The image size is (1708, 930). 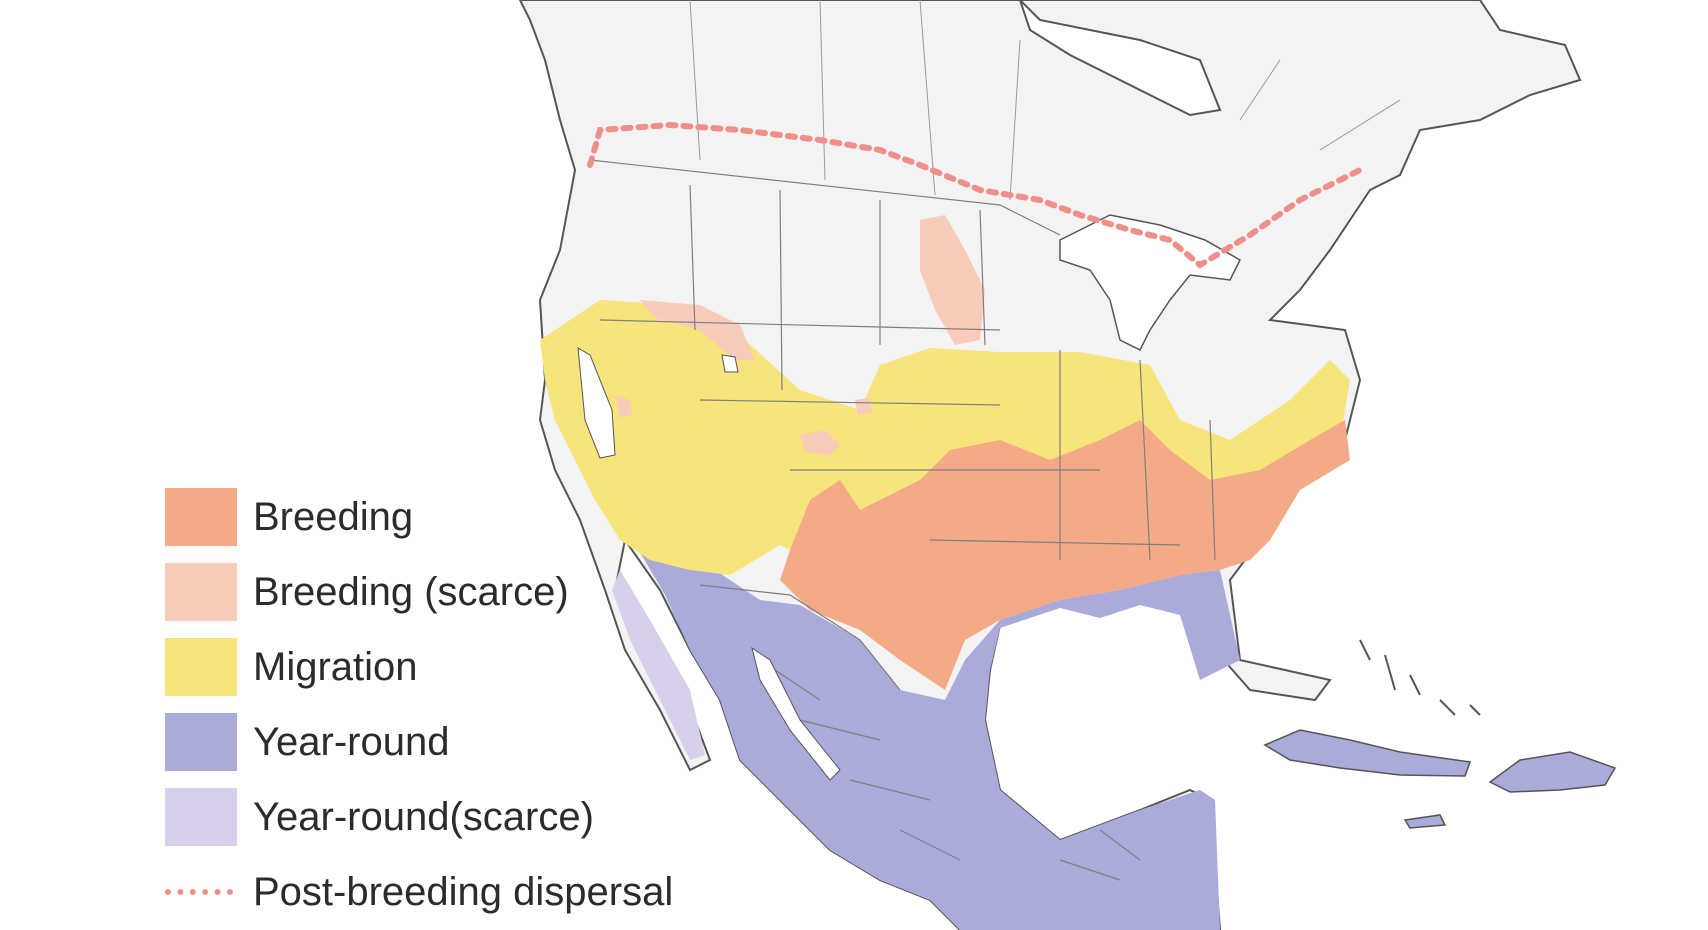 What do you see at coordinates (596, 403) in the screenshot?
I see `great-basin-lake` at bounding box center [596, 403].